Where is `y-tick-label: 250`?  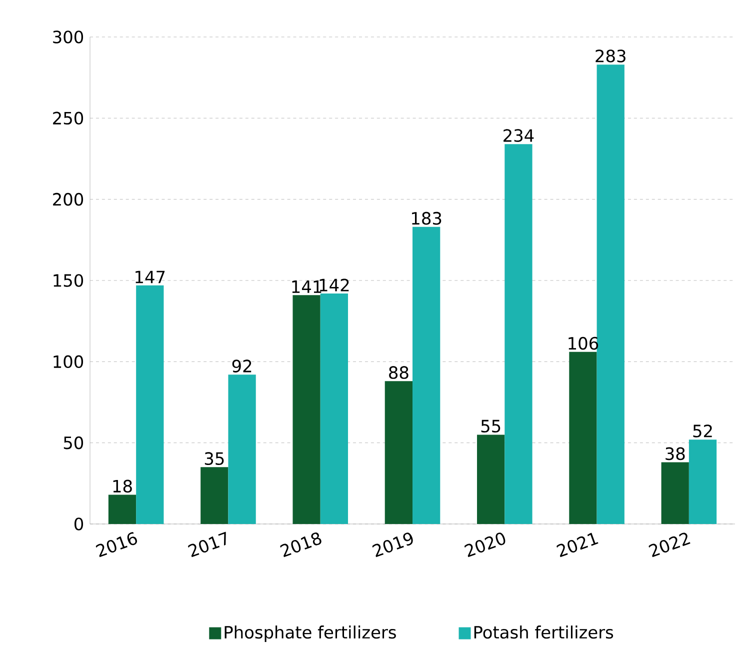 y-tick-label: 250 is located at coordinates (68, 118).